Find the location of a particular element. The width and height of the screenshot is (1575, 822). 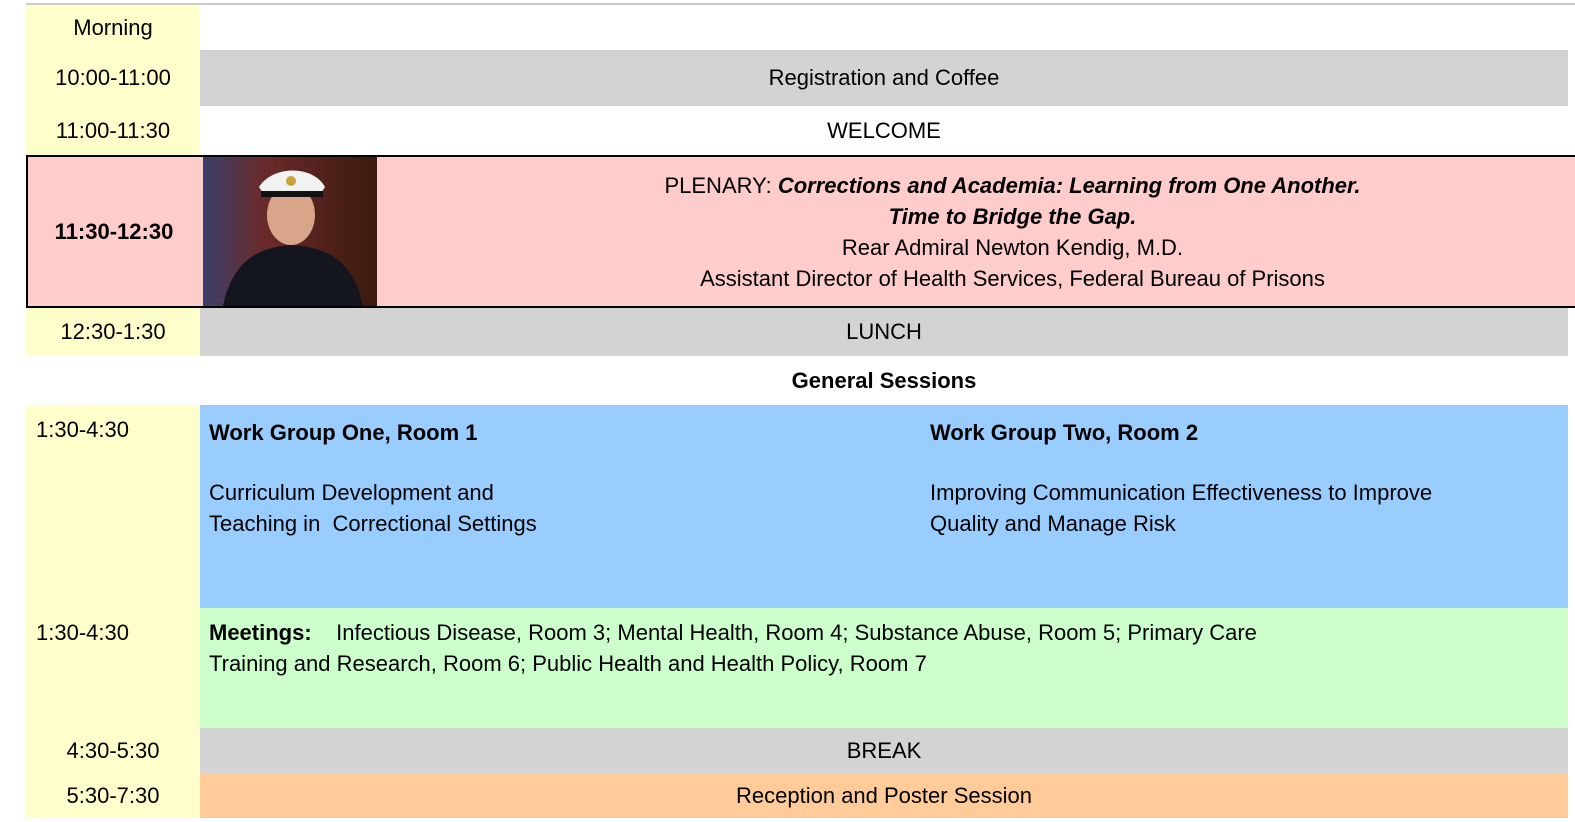

desc: Teaching in Correctional Settings is located at coordinates (373, 523).